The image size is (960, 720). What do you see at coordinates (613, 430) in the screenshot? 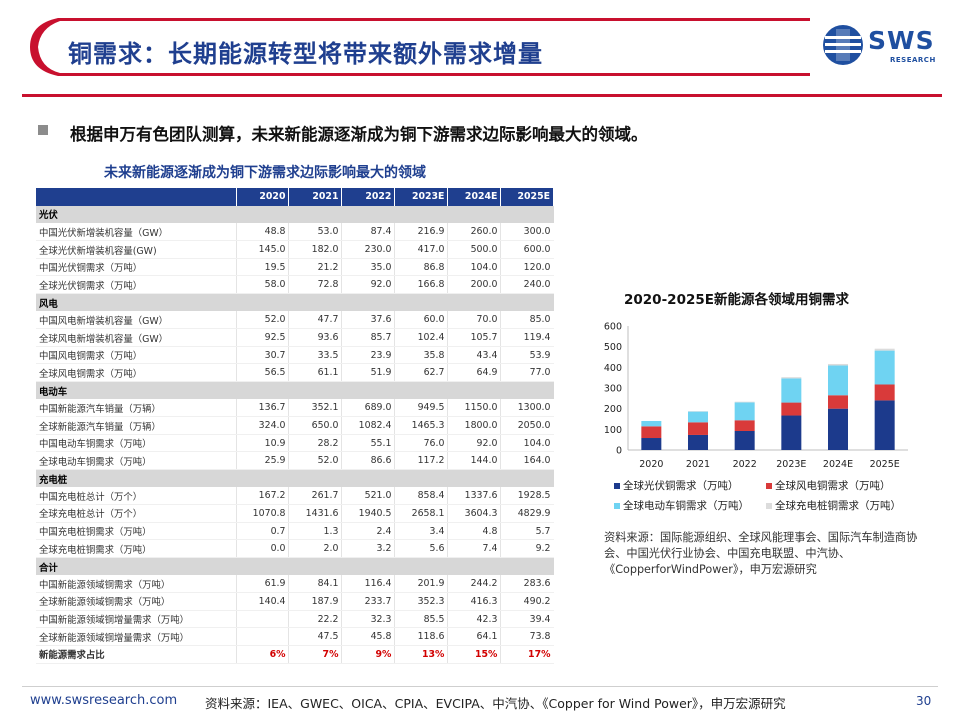
I see `y-tick-label: 100` at bounding box center [613, 430].